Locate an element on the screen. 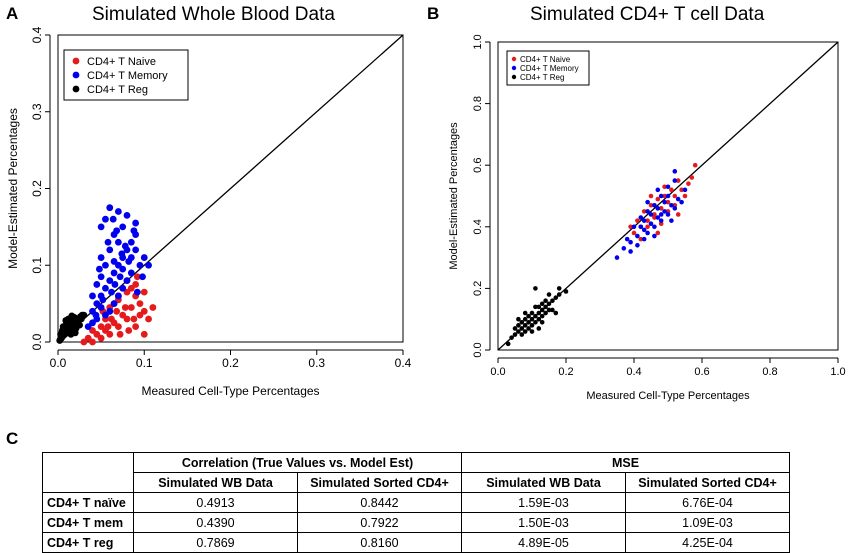 This screenshot has width=851, height=553. chart-a-legend-marker is located at coordinates (76, 75).